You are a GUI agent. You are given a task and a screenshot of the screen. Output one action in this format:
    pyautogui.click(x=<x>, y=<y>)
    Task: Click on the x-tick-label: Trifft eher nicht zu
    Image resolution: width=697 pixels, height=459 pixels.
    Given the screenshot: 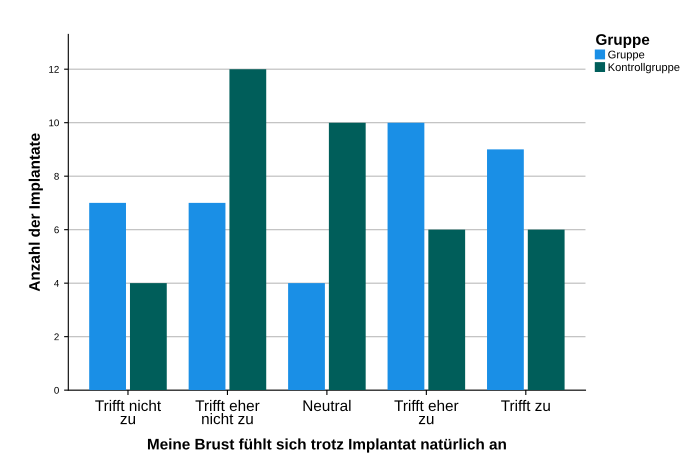 What is the action you would take?
    pyautogui.click(x=228, y=412)
    